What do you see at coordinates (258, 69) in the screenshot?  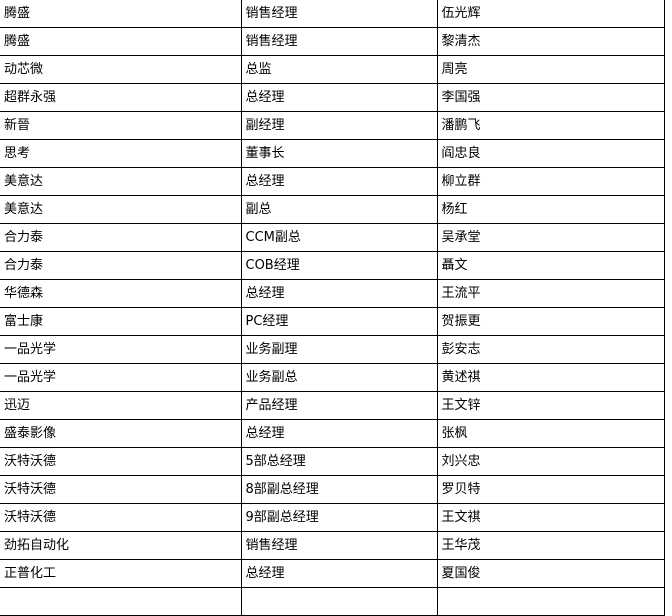 I see `cell-title-text: 总监` at bounding box center [258, 69].